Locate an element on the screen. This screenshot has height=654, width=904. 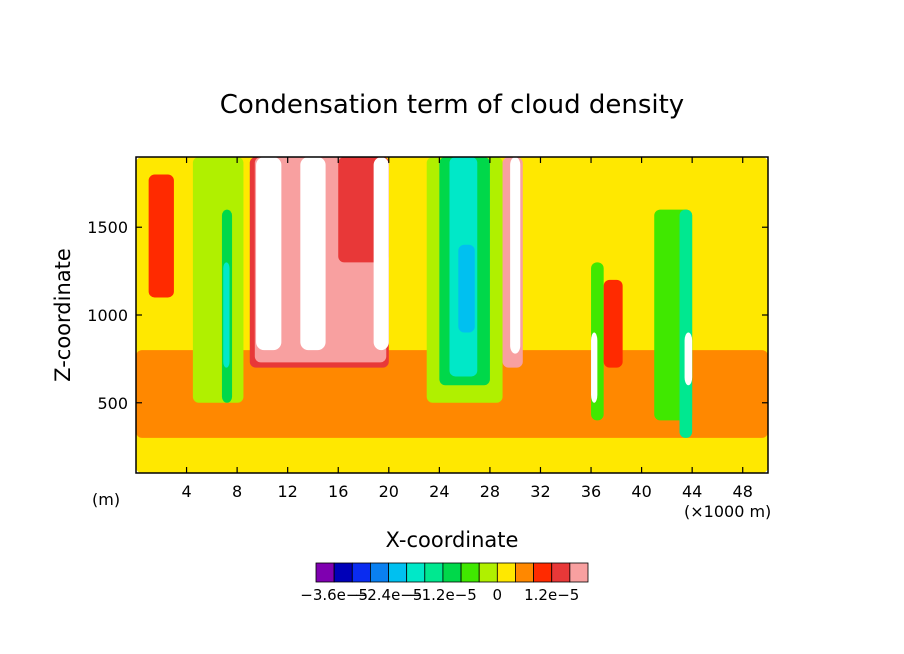
colorbar-label: −3.6e−5 is located at coordinates (334, 595).